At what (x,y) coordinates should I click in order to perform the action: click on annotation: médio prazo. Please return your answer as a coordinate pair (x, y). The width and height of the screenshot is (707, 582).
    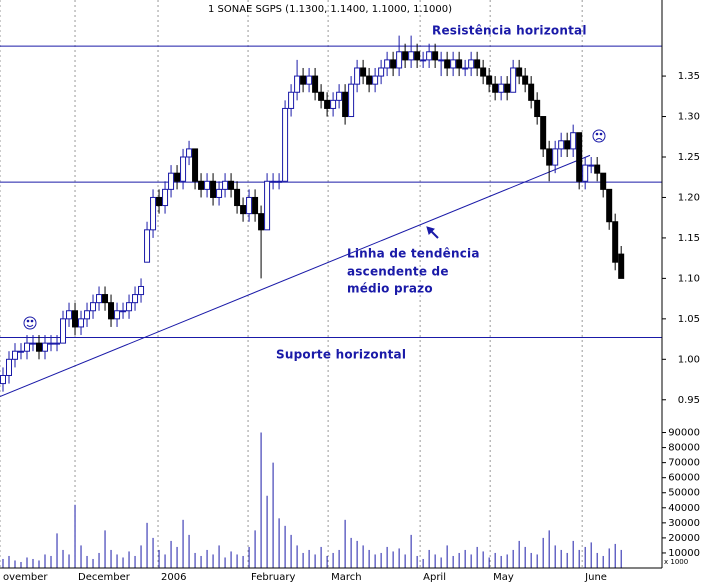
    Looking at the image, I should click on (390, 289).